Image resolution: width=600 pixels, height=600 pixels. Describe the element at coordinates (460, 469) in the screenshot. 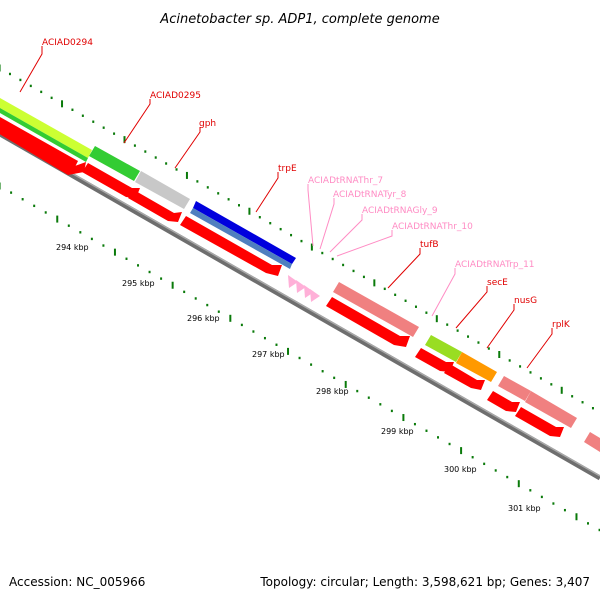

I see `kbp-label-300: 300 kbp` at that location.